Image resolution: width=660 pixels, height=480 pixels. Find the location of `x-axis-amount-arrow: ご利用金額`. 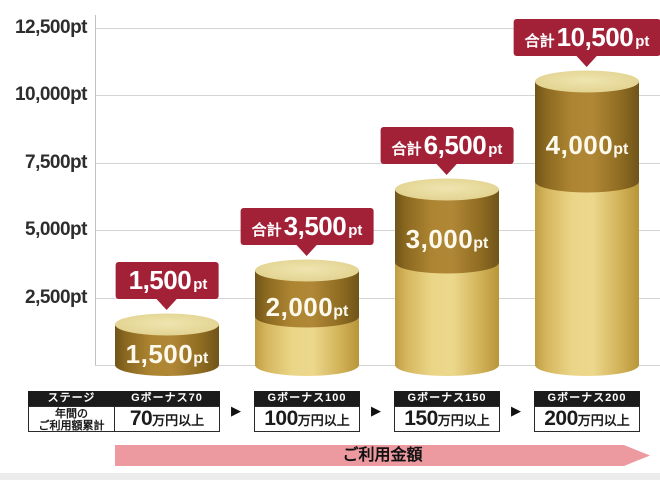

x-axis-amount-arrow: ご利用金額 is located at coordinates (382, 455).